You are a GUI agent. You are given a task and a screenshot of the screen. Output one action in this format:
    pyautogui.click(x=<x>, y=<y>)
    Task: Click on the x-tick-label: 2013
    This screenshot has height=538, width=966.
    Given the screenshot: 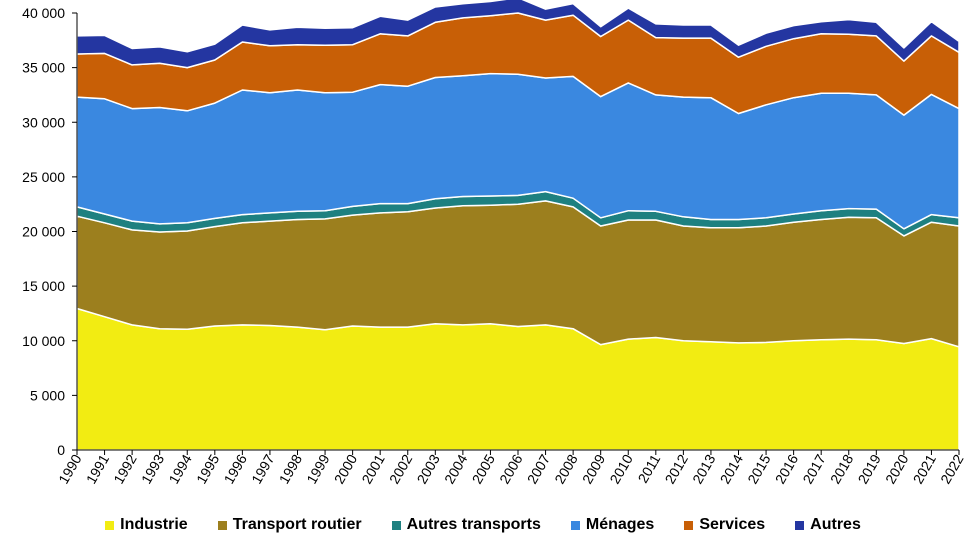 What is the action you would take?
    pyautogui.click(x=704, y=468)
    